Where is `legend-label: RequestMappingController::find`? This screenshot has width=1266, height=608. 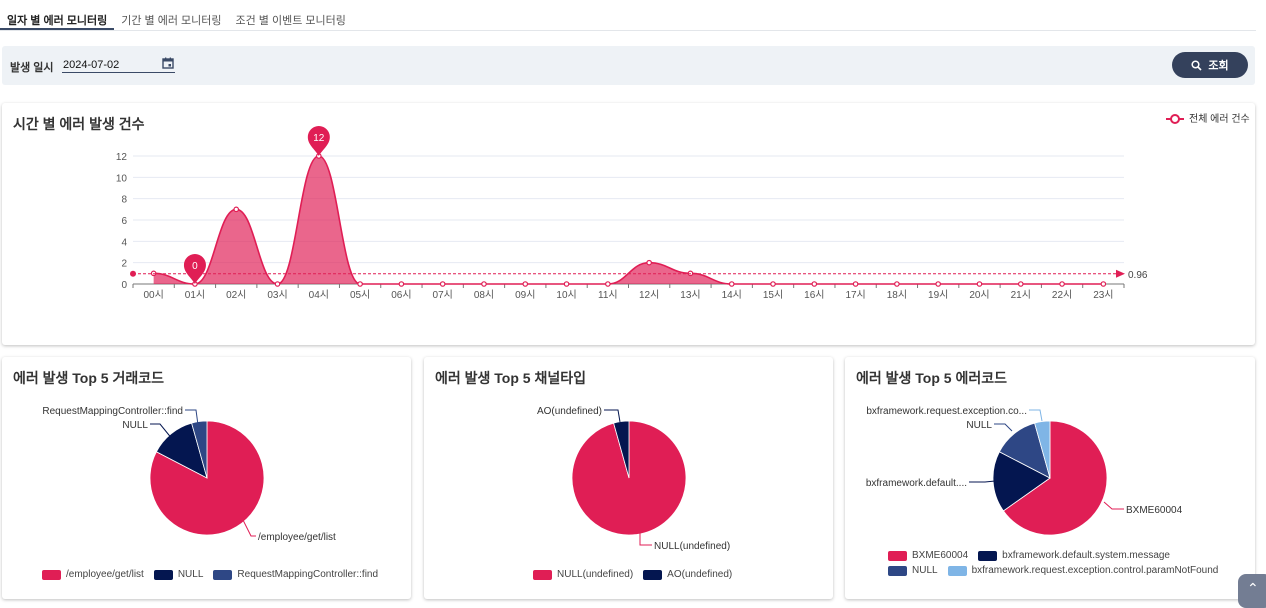 legend-label: RequestMappingController::find is located at coordinates (308, 574).